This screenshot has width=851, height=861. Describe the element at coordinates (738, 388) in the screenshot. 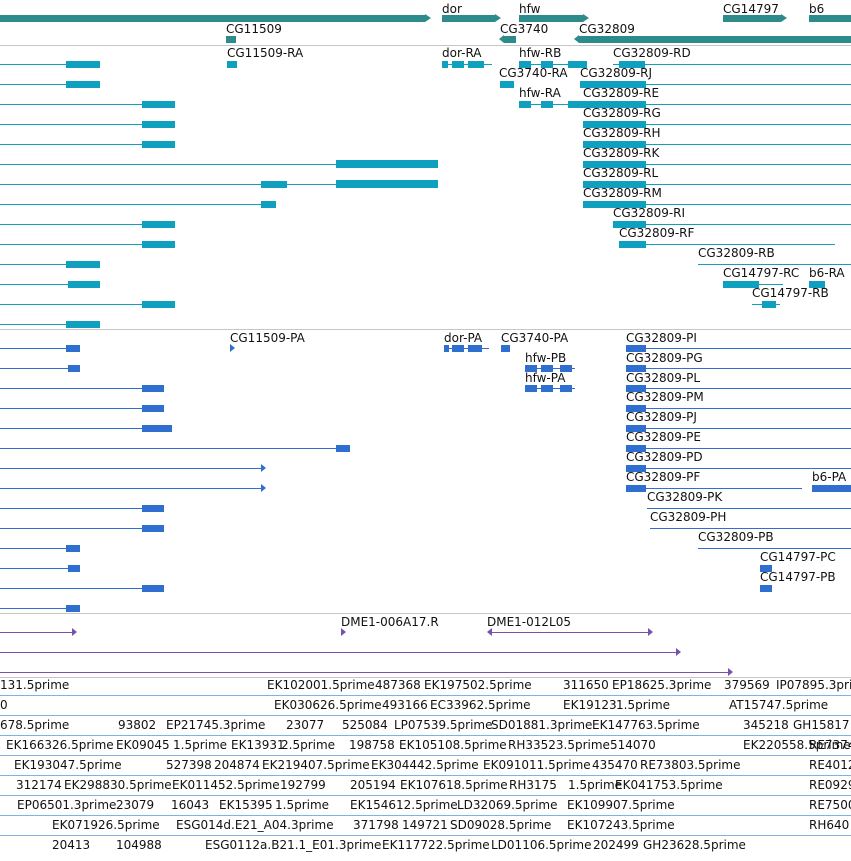

I see `protein-line-cg32809-pl` at that location.